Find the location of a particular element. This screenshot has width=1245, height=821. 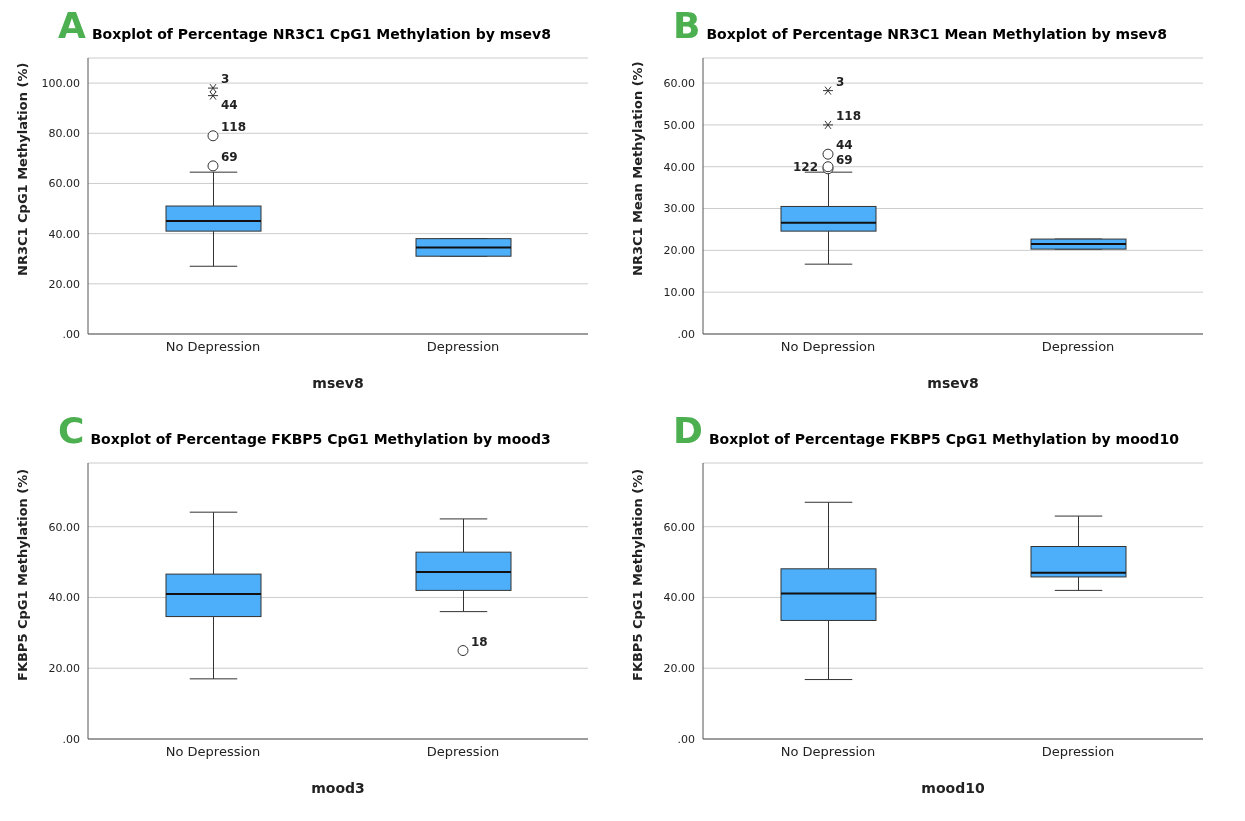

text: C is located at coordinates (71, 430).